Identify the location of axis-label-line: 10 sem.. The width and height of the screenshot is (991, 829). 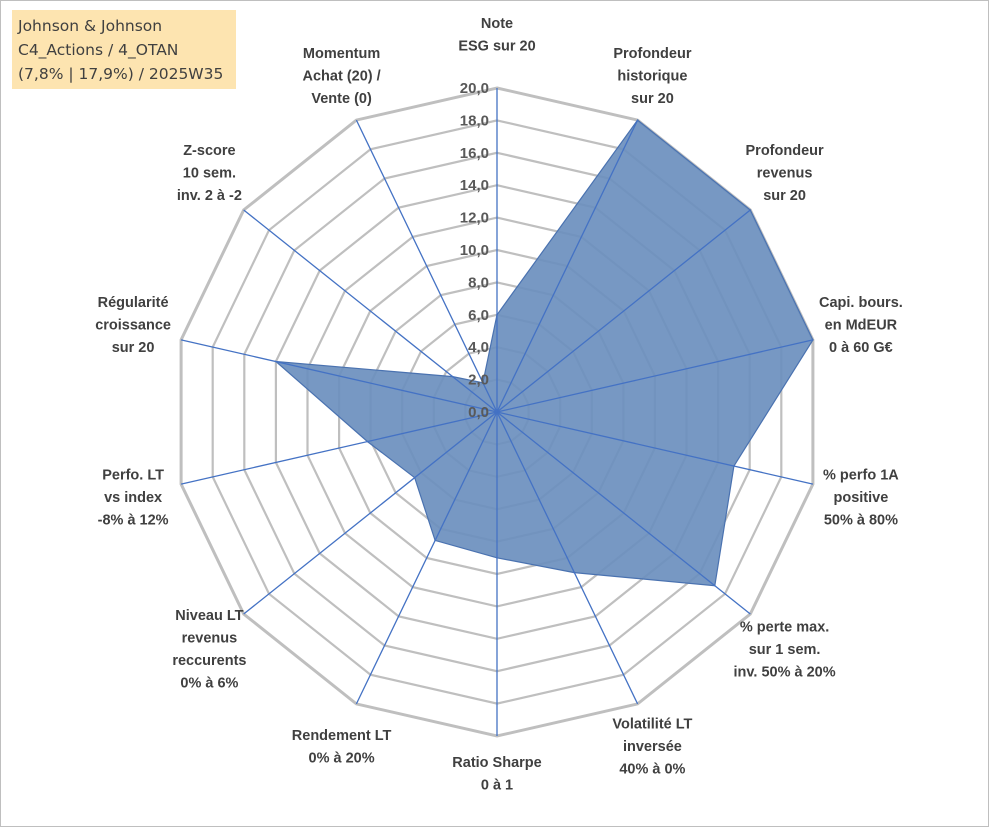
(209, 174).